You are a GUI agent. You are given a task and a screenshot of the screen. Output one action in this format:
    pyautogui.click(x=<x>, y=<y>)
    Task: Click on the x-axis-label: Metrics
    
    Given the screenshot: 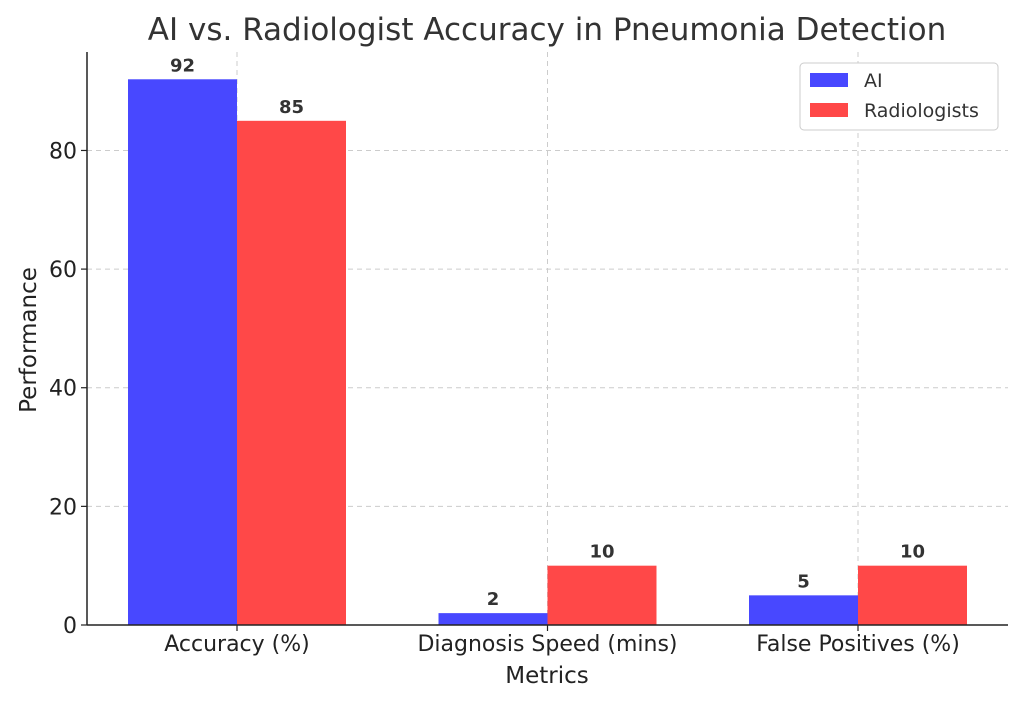 What is the action you would take?
    pyautogui.click(x=547, y=676)
    